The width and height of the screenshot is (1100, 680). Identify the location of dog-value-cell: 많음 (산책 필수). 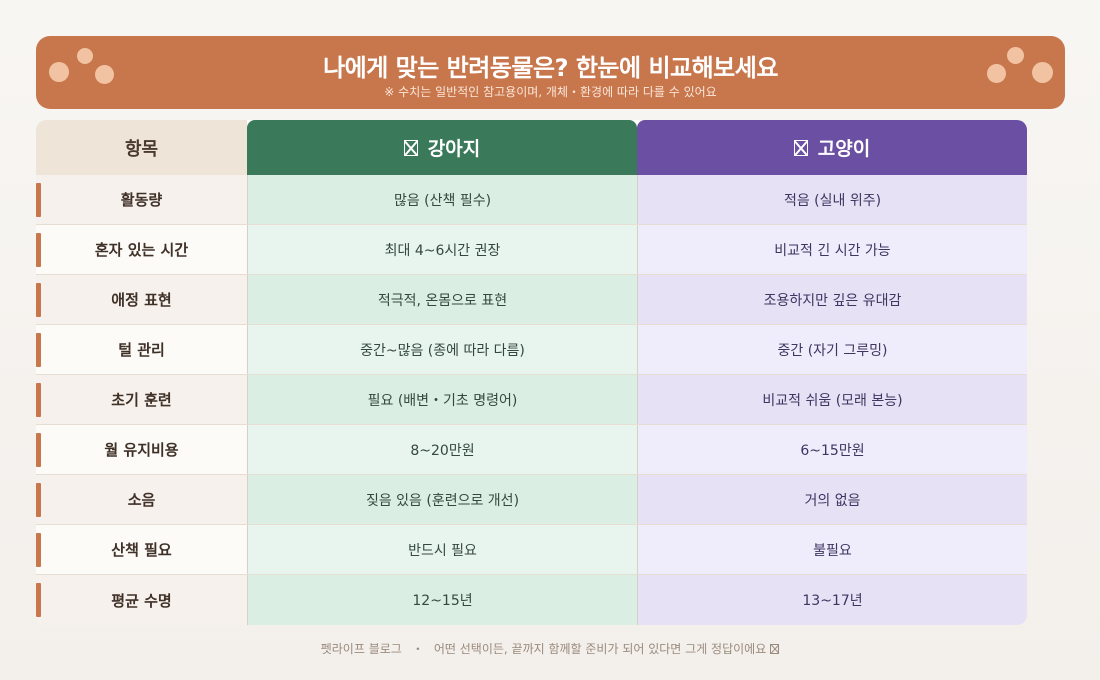
(442, 199).